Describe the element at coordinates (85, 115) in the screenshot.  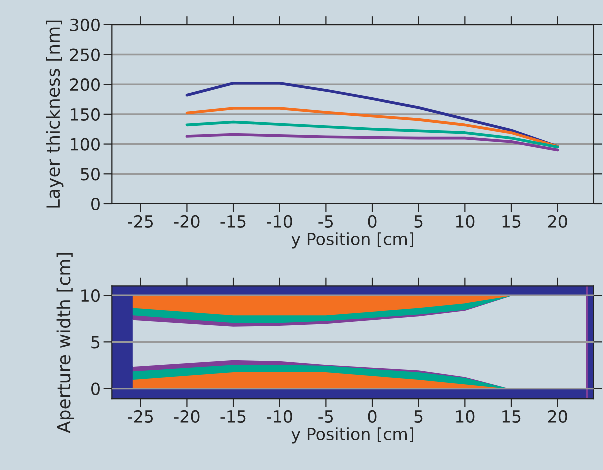
I see `y-tick-label: 150` at that location.